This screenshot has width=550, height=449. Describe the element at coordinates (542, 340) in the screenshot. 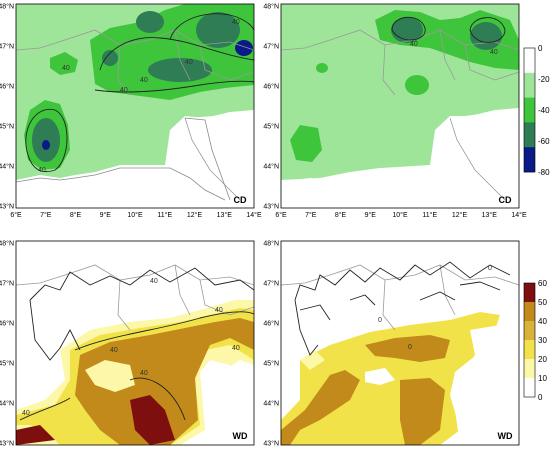

I see `colorbar-tick: 30` at that location.